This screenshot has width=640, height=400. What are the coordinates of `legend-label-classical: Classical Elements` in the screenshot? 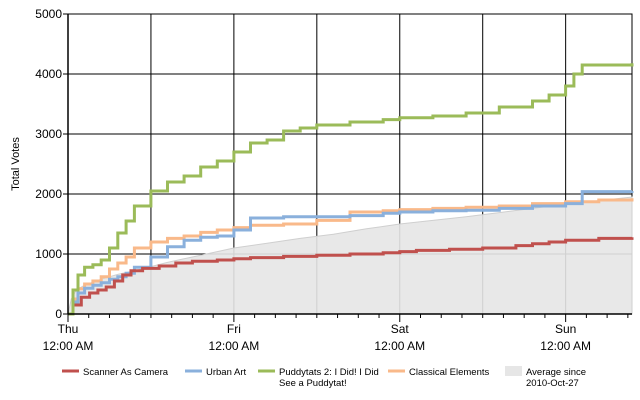 It's located at (449, 372).